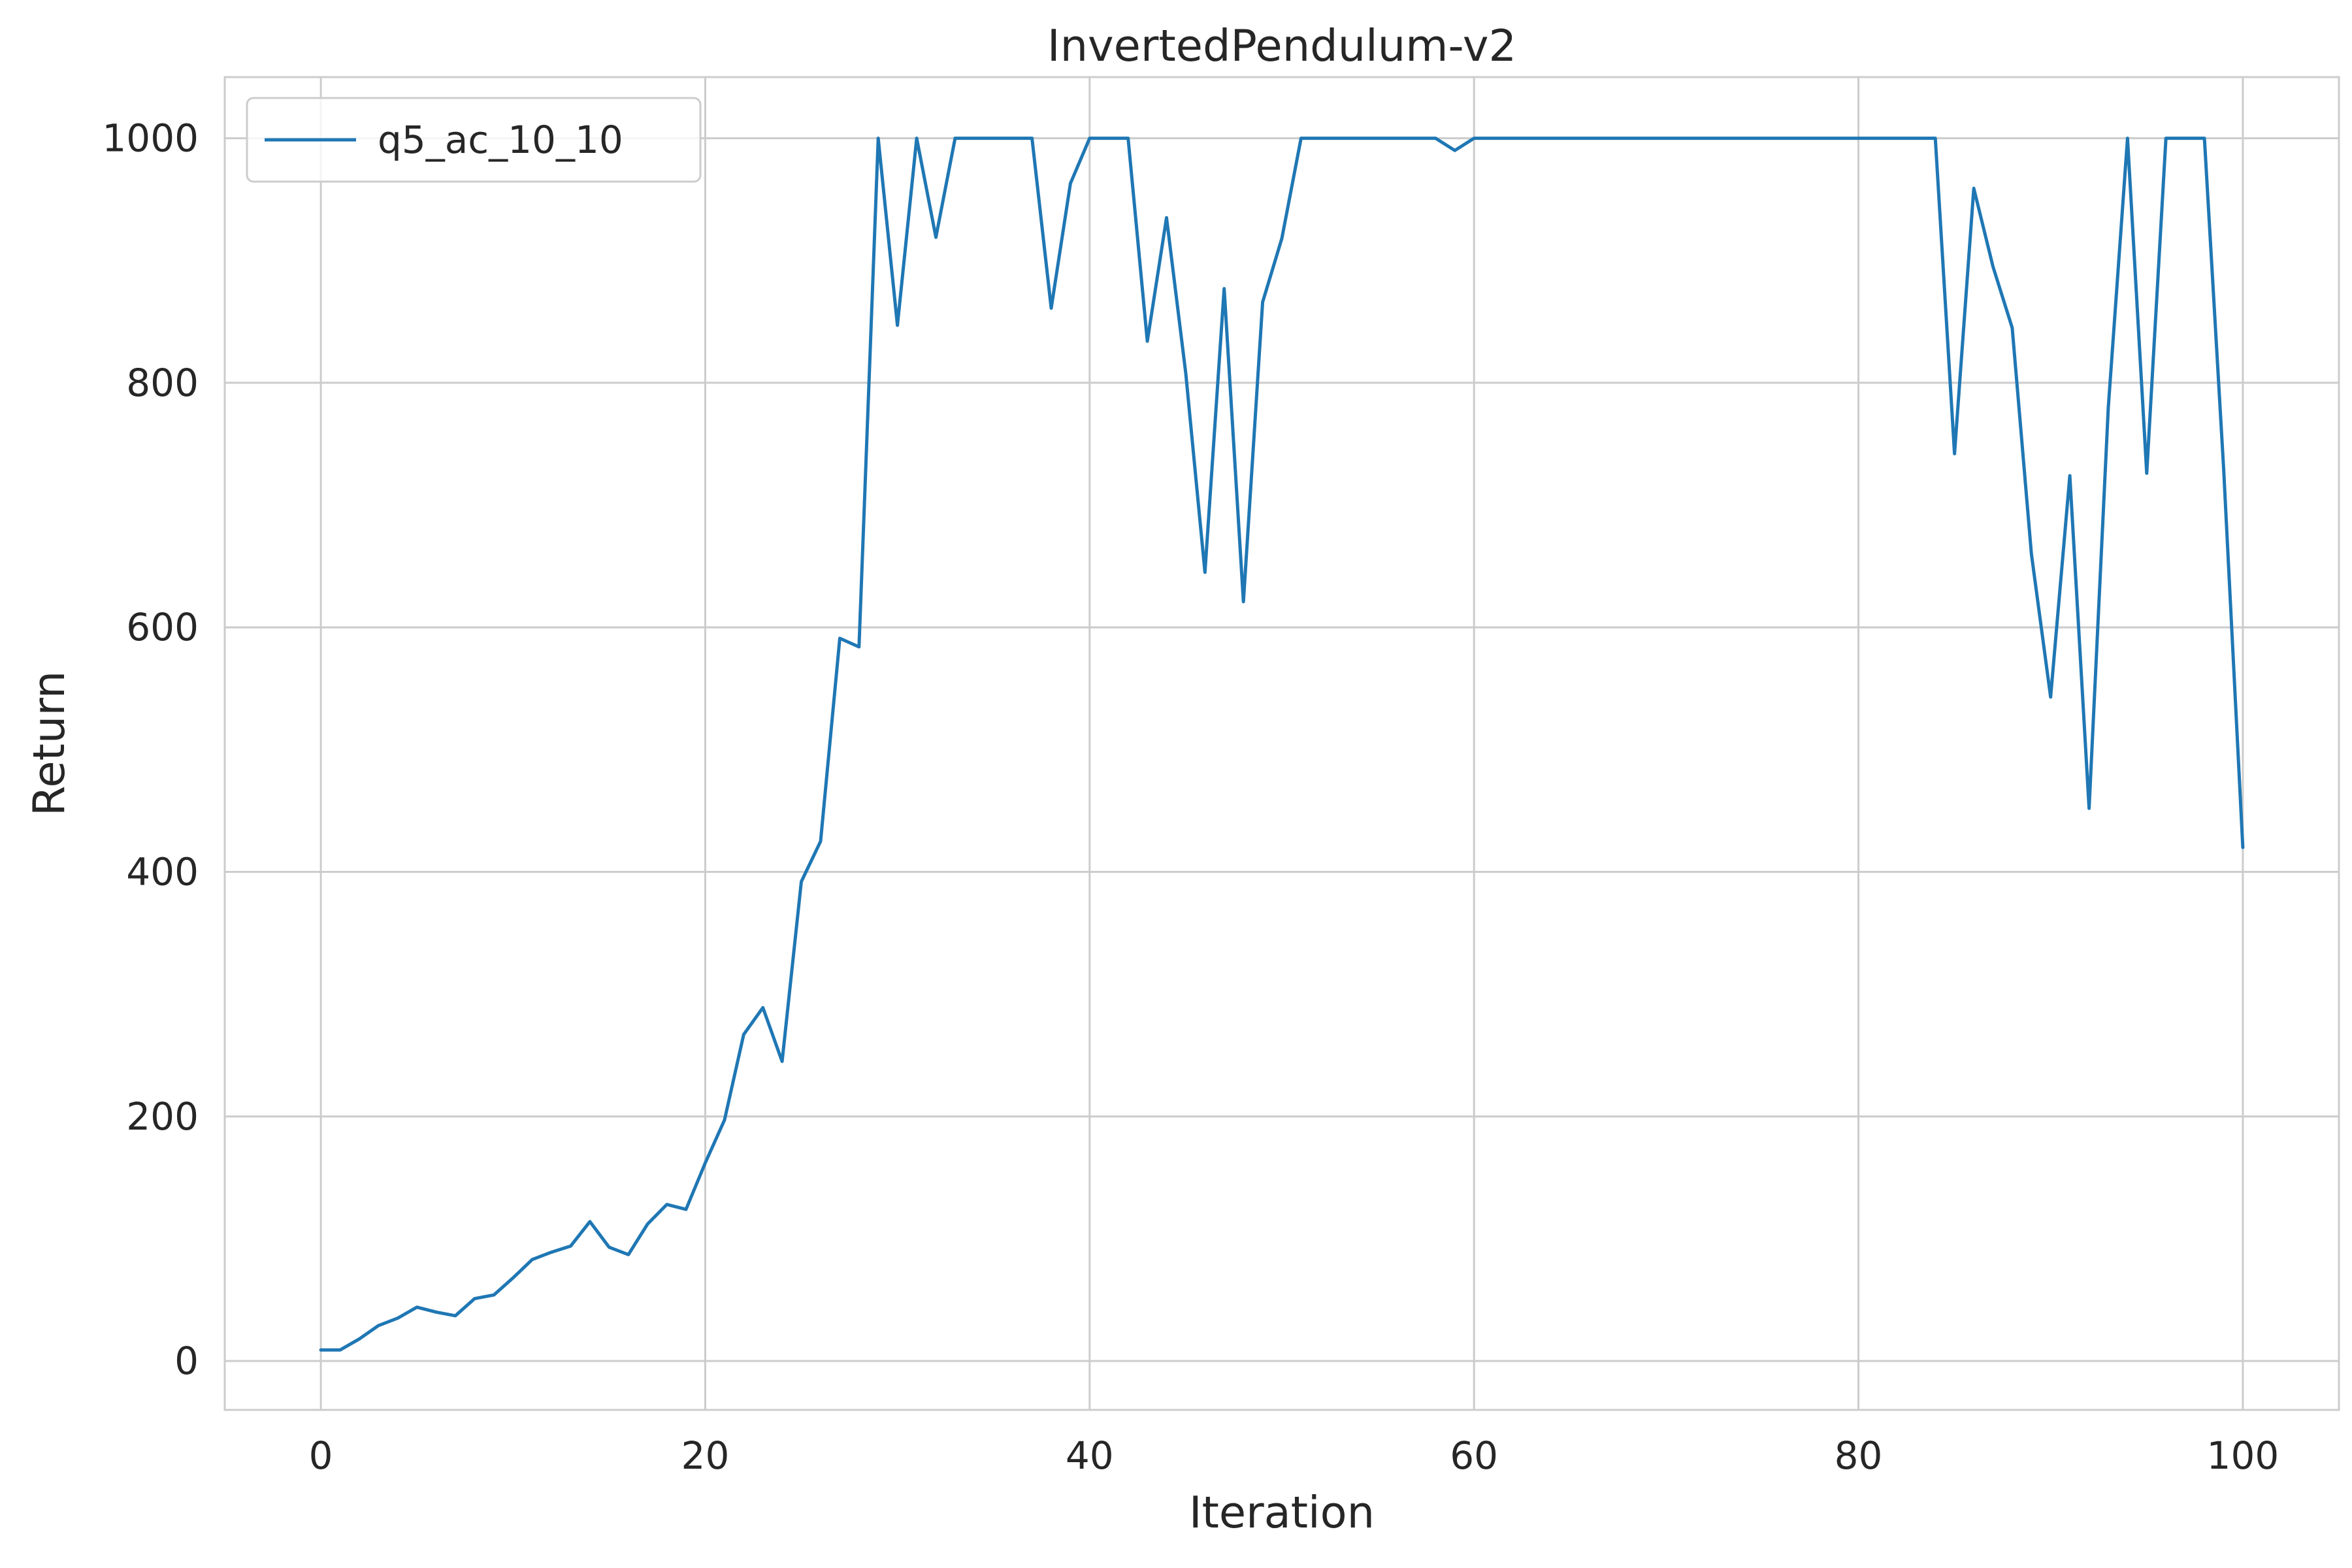 The width and height of the screenshot is (2352, 1568). I want to click on legend-box, so click(474, 140).